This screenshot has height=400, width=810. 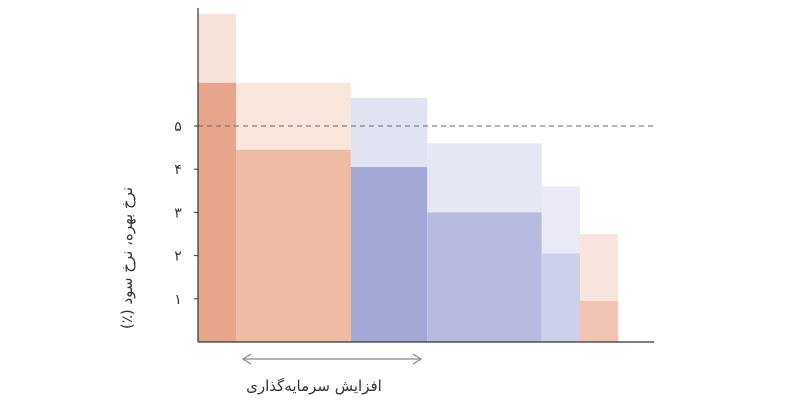 I want to click on arrow-head-left, so click(x=246, y=359).